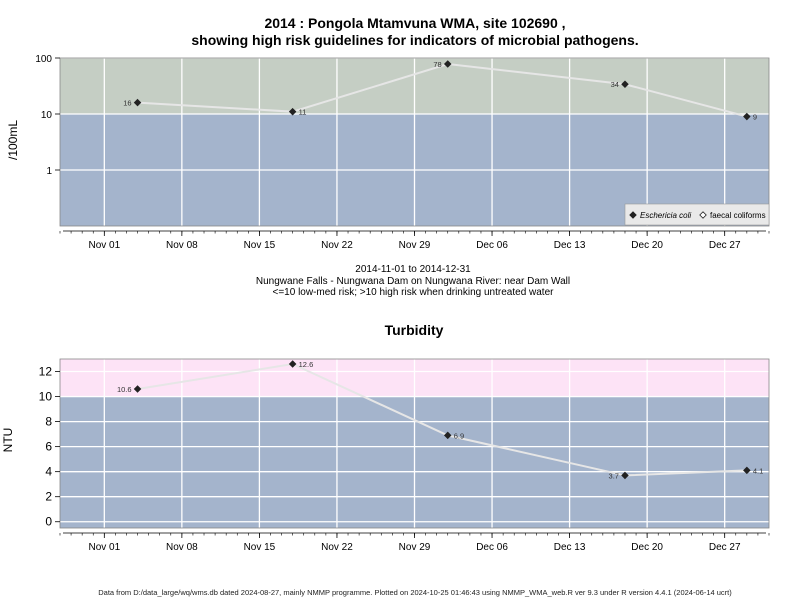 The width and height of the screenshot is (800, 600). What do you see at coordinates (459, 435) in the screenshot?
I see `data-label: 6.9` at bounding box center [459, 435].